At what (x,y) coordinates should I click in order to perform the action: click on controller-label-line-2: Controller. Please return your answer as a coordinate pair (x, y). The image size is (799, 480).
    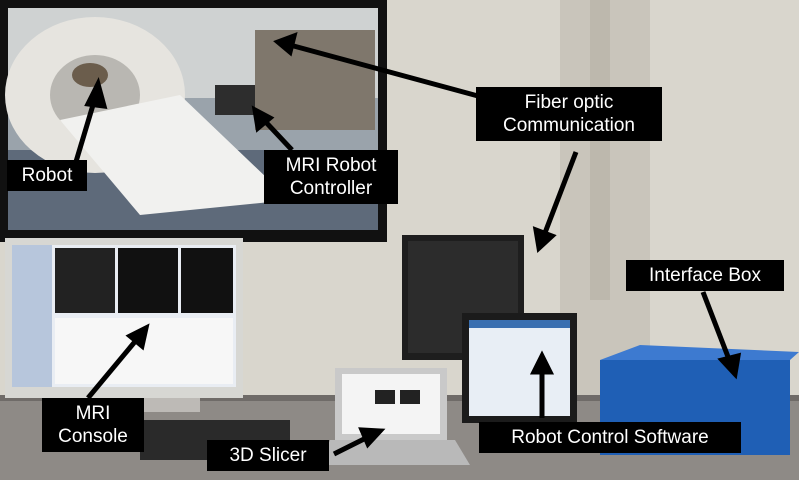
    Looking at the image, I should click on (331, 188).